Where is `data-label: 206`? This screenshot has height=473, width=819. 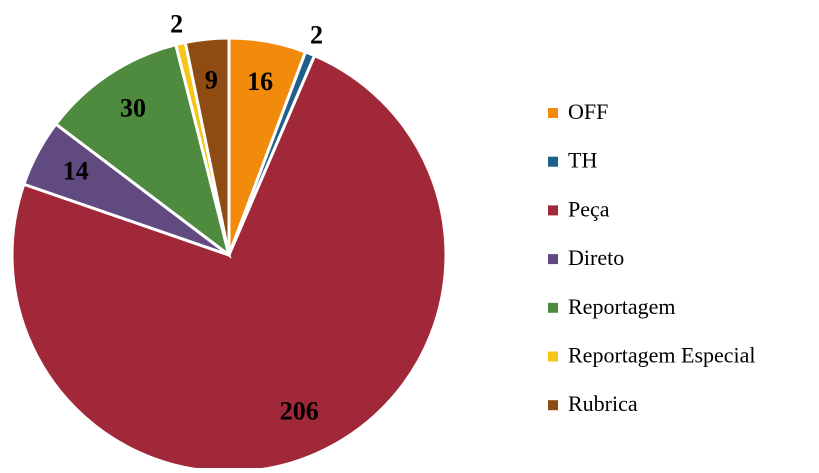
data-label: 206 is located at coordinates (299, 411).